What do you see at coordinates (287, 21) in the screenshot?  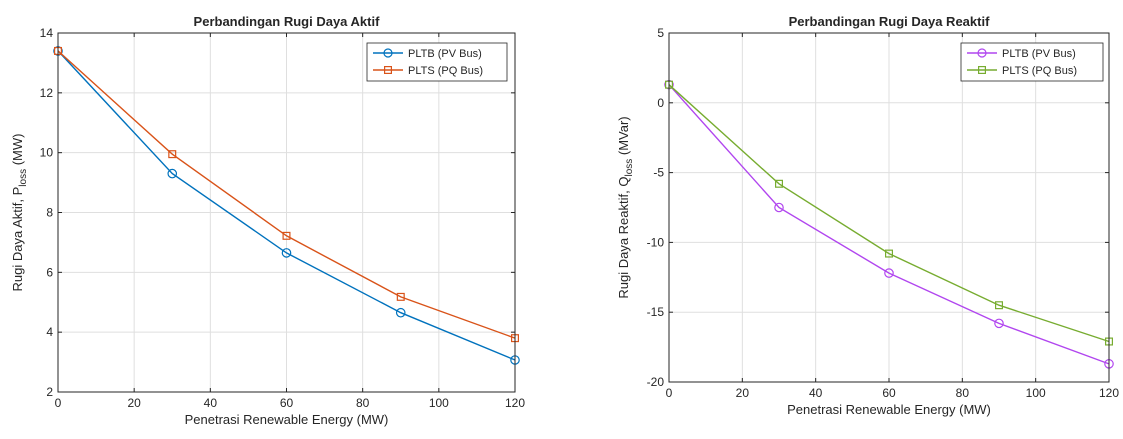 I see `chart-title: Perbandingan Rugi Daya Aktif` at bounding box center [287, 21].